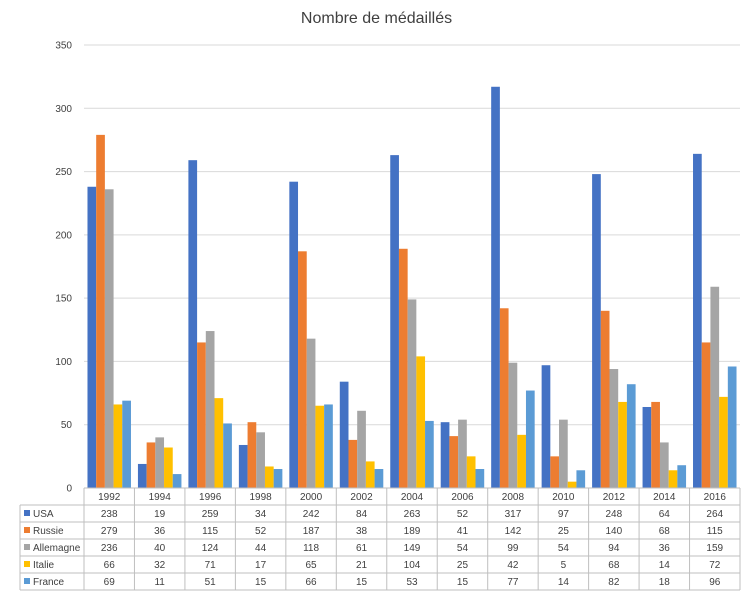 Image resolution: width=753 pixels, height=597 pixels. What do you see at coordinates (495, 287) in the screenshot?
I see `bar-usa-2008` at bounding box center [495, 287].